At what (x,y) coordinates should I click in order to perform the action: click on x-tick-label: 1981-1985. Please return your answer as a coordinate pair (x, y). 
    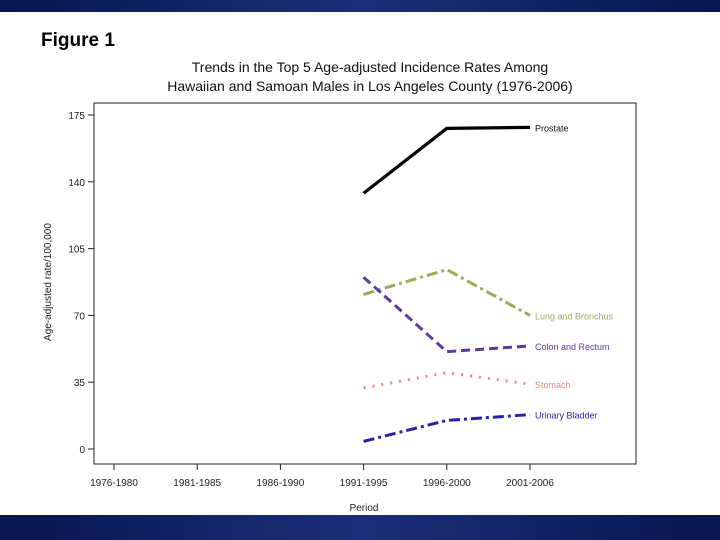
    Looking at the image, I should click on (197, 483).